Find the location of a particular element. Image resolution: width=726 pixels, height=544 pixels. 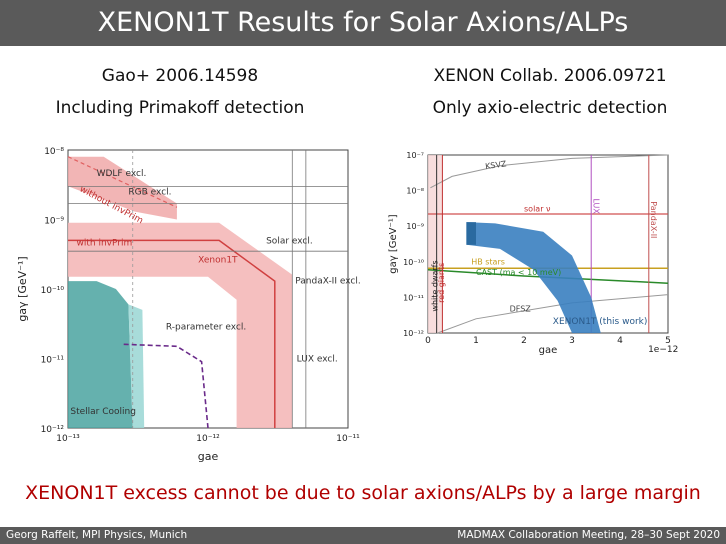

label-solar-nu: solar ν is located at coordinates (537, 208).